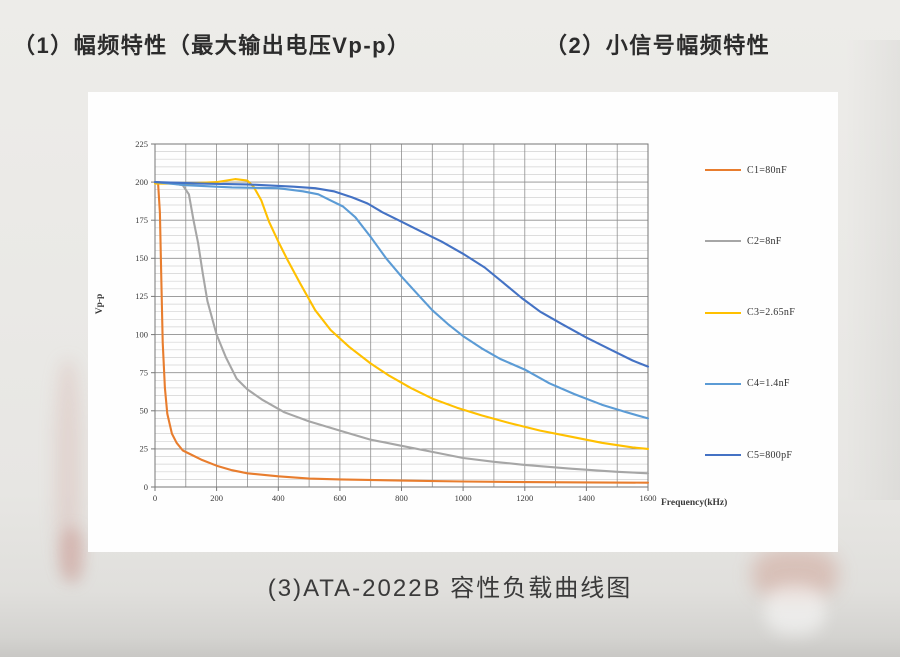  What do you see at coordinates (278, 498) in the screenshot?
I see `svg-text: 400` at bounding box center [278, 498].